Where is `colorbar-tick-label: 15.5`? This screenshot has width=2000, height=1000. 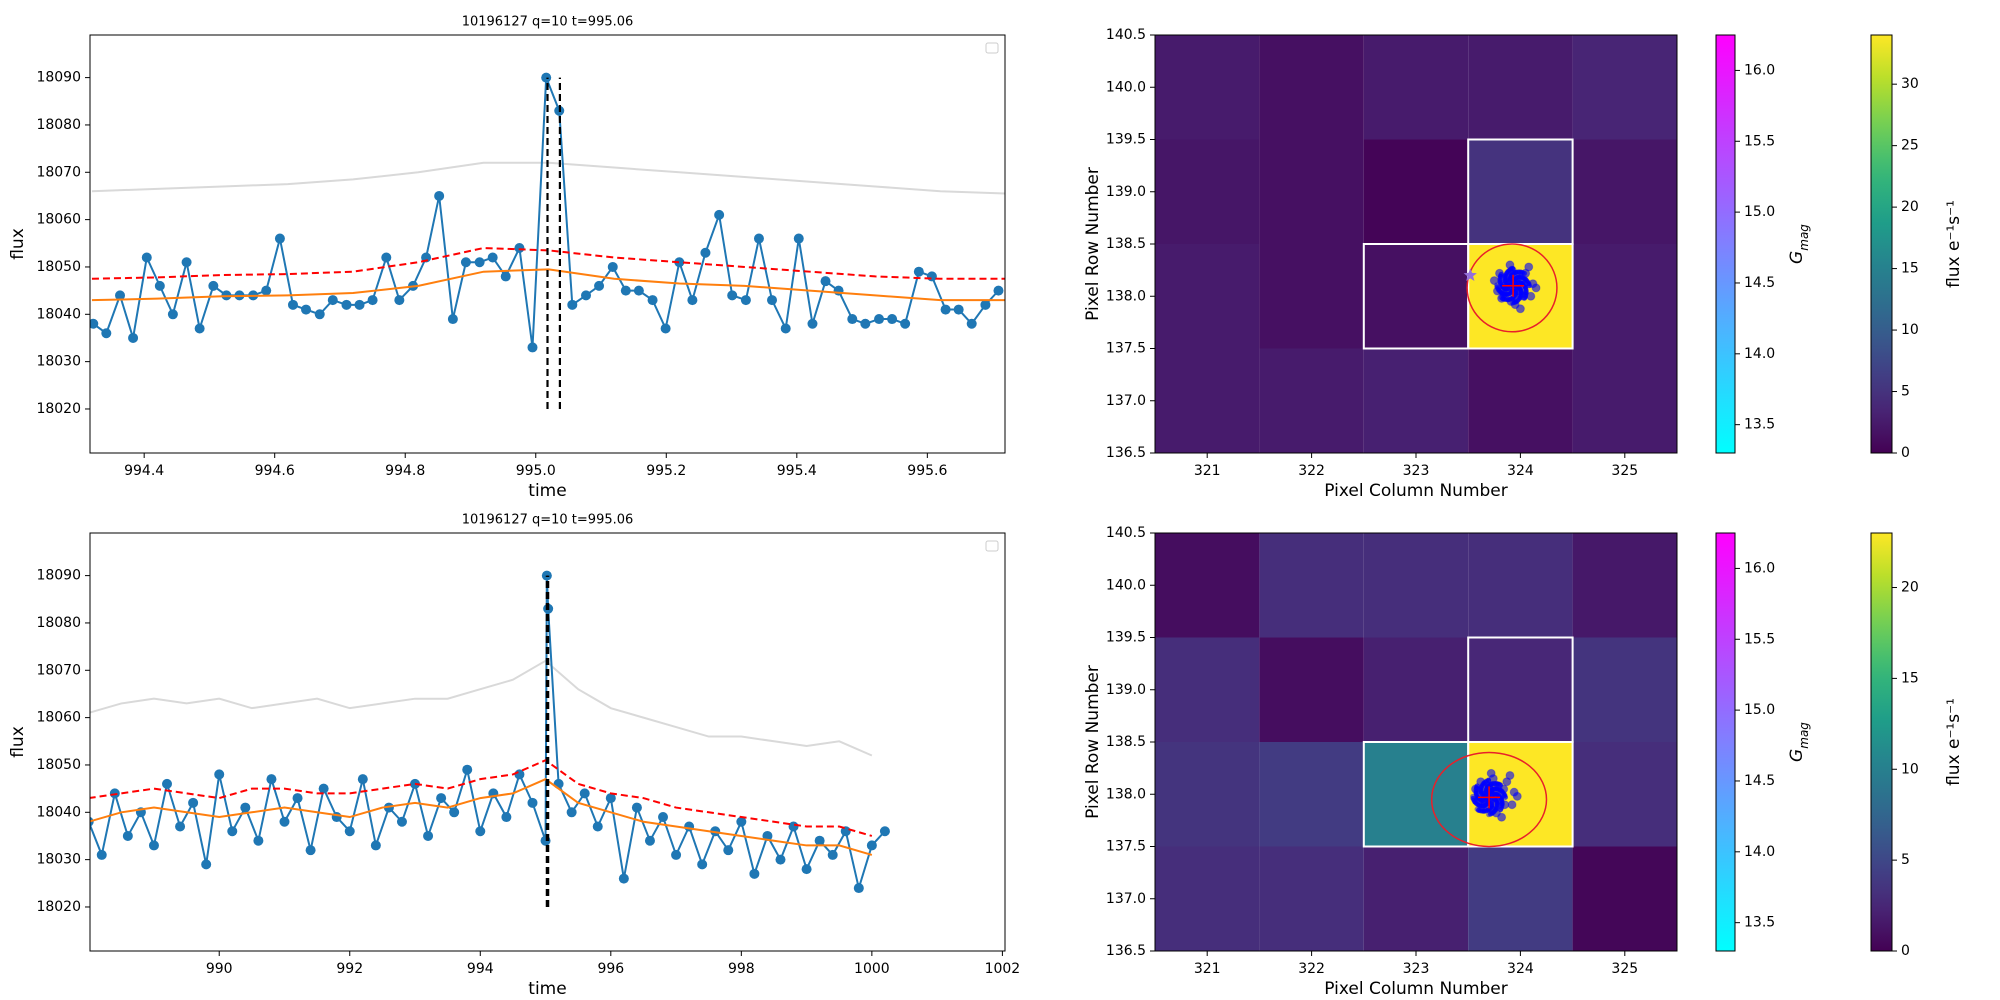
colorbar-tick-label: 15.5 is located at coordinates (1759, 639).